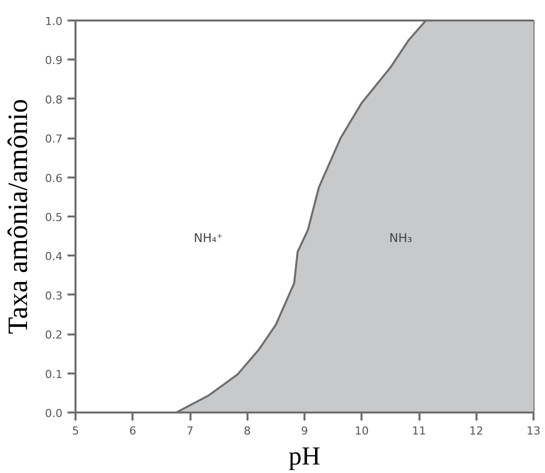  Describe the element at coordinates (304, 456) in the screenshot. I see `x-axis-title: pH` at that location.